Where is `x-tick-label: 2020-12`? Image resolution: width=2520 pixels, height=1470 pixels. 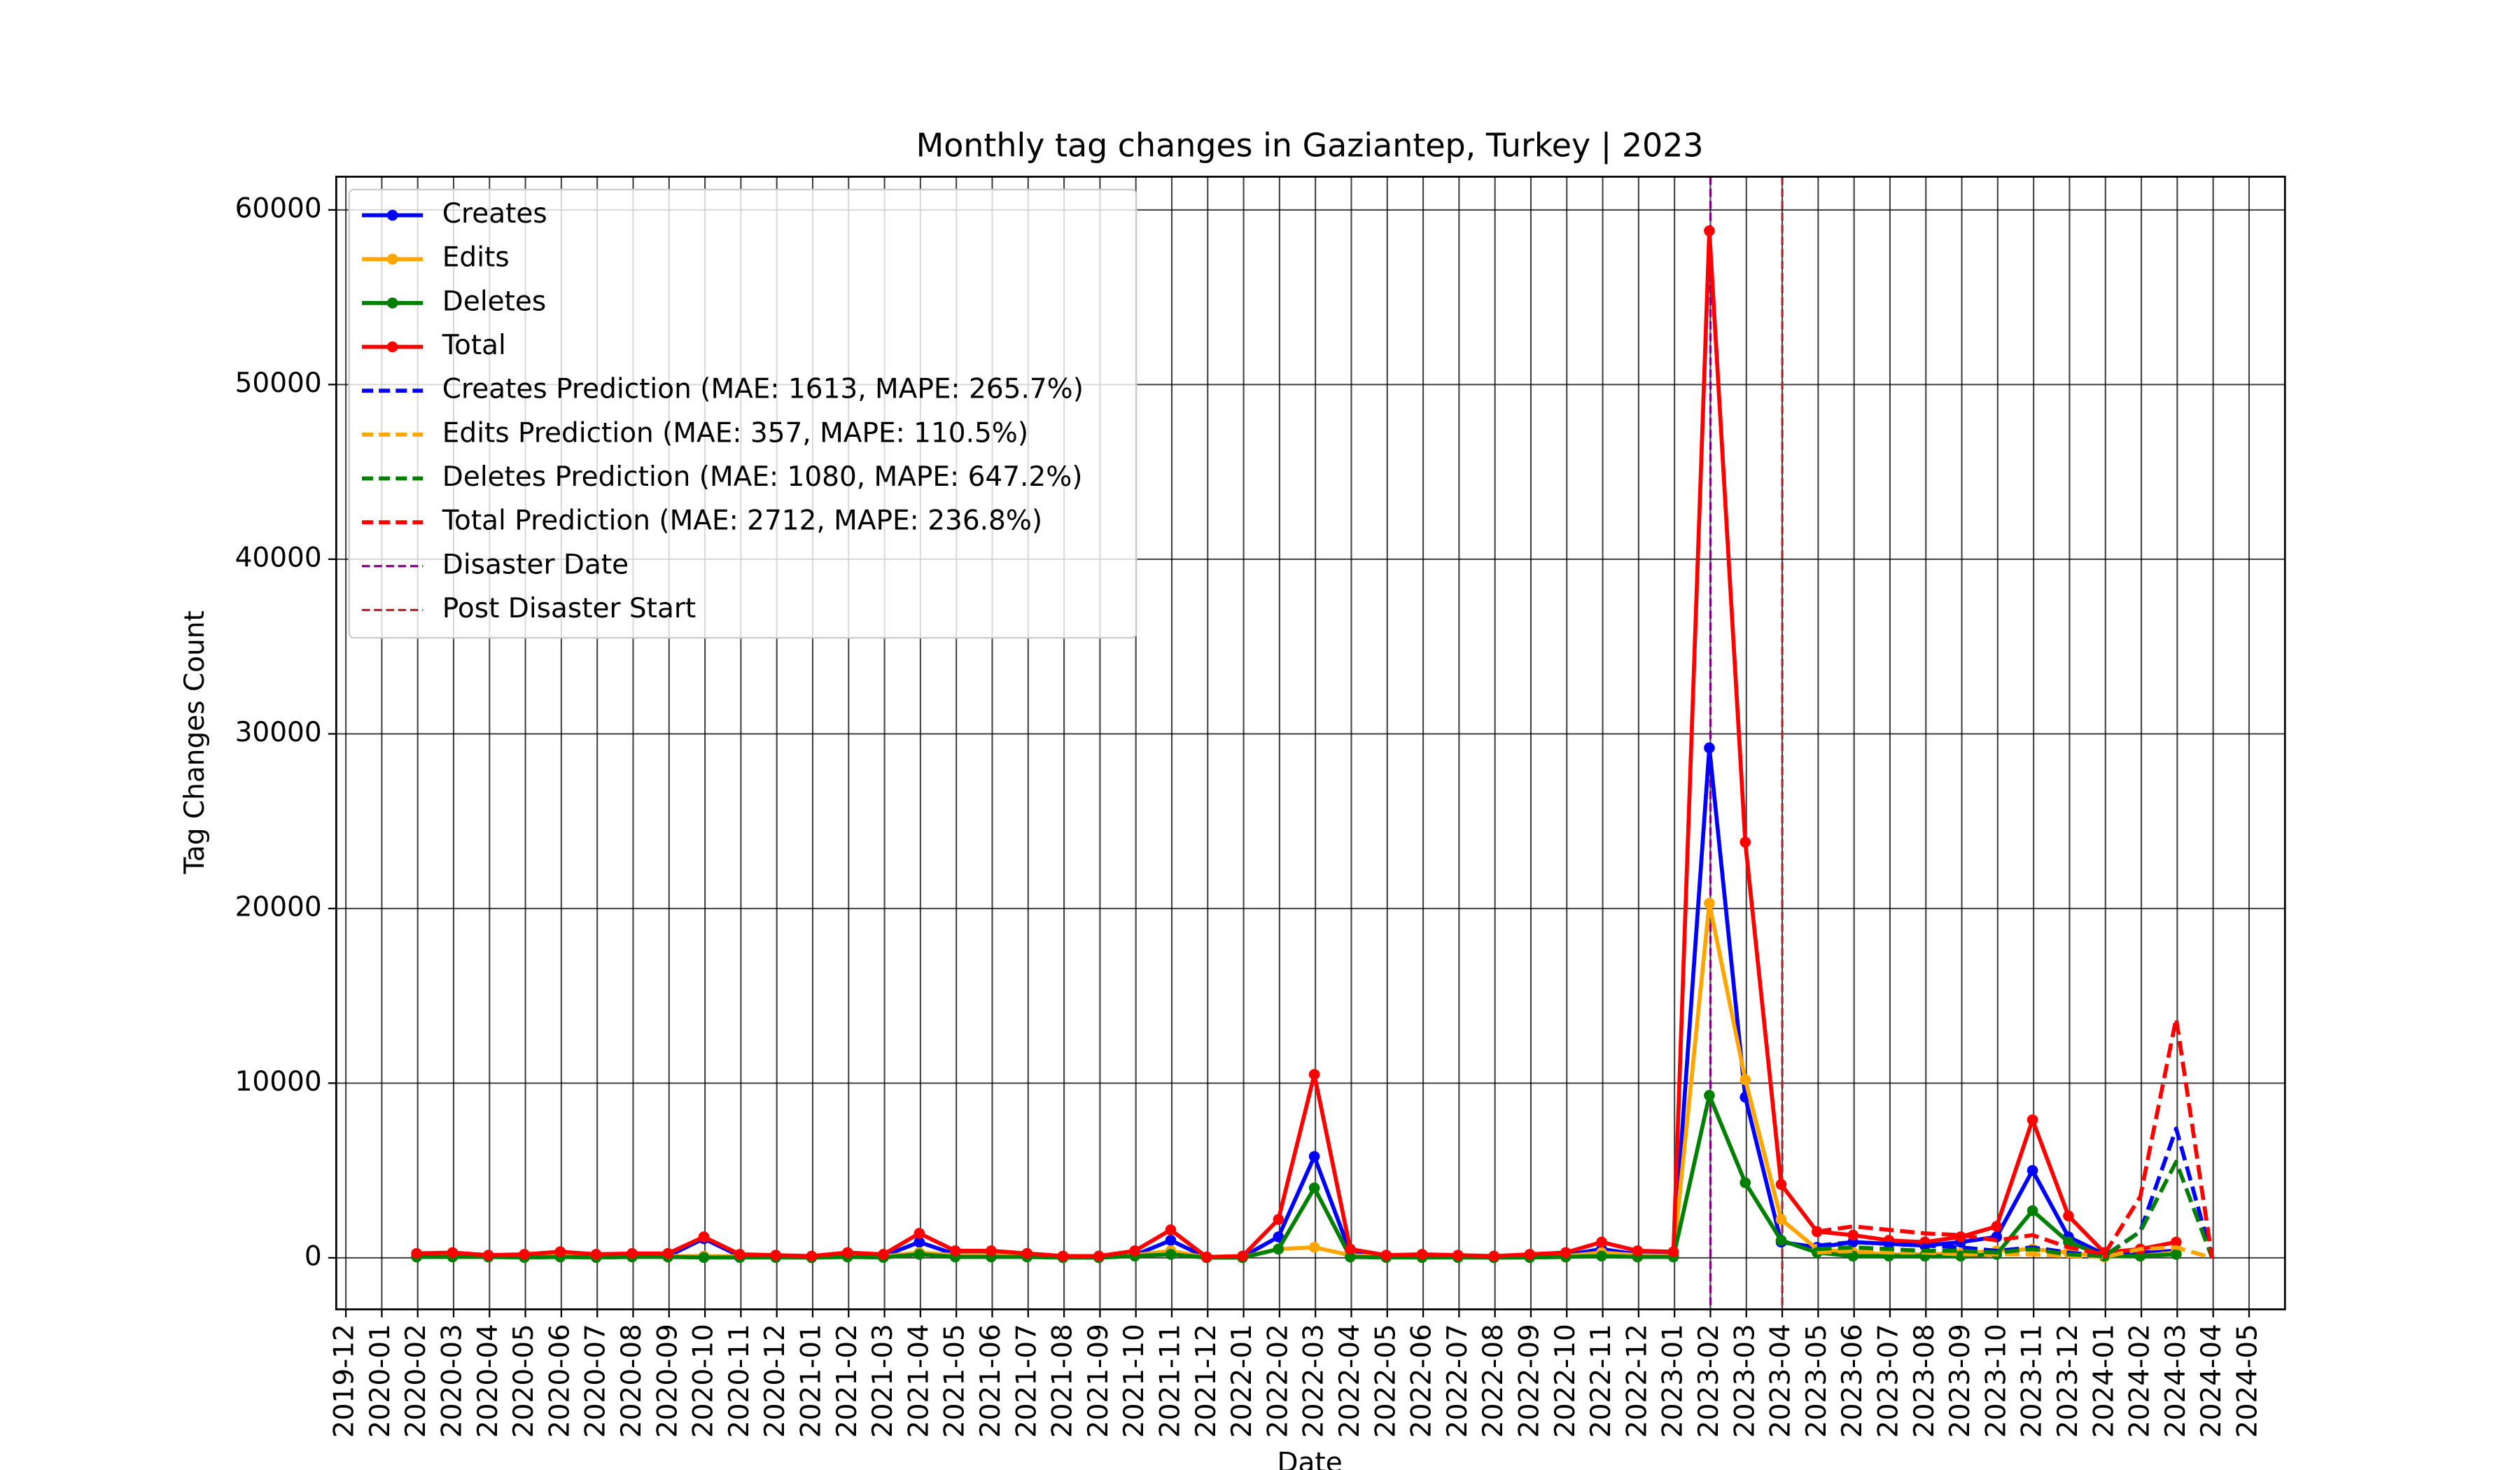
x-tick-label: 2020-12 is located at coordinates (775, 1381).